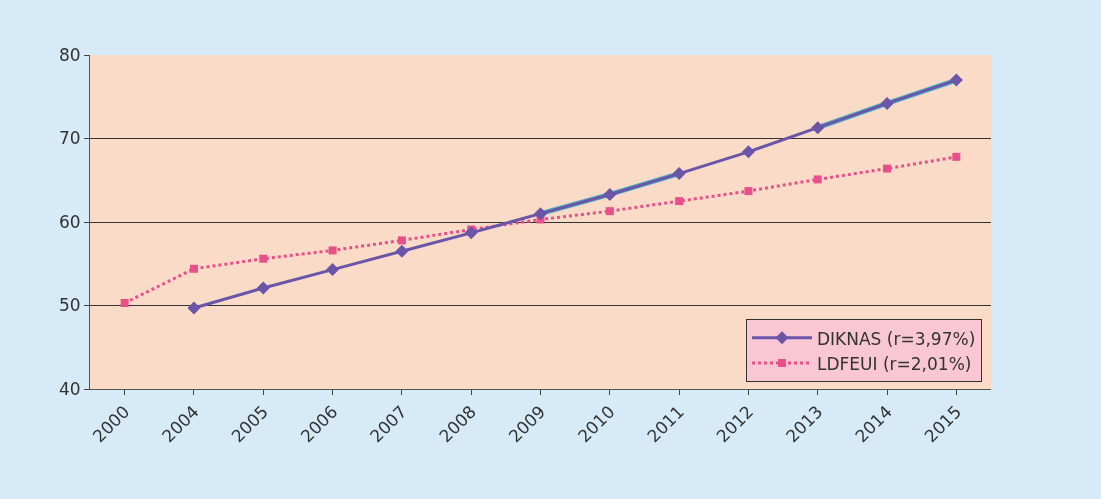 Image resolution: width=1101 pixels, height=499 pixels. Describe the element at coordinates (69, 138) in the screenshot. I see `y-tick-label: 70` at that location.